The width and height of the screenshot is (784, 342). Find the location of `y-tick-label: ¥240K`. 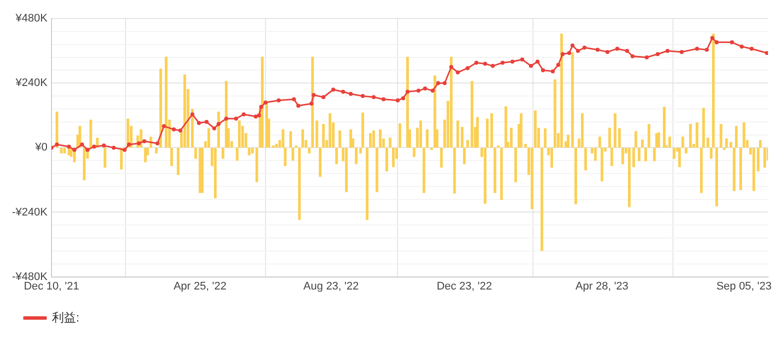

y-tick-label: ¥240K is located at coordinates (31, 83).